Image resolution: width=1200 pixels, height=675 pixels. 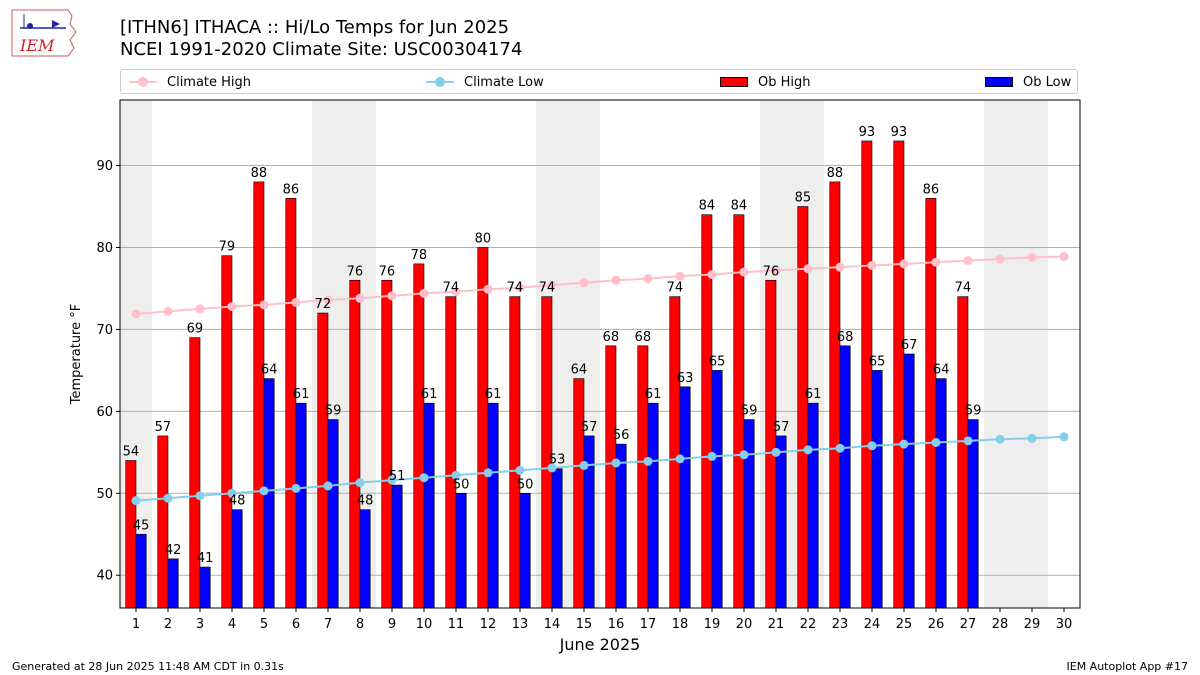 What do you see at coordinates (685, 378) in the screenshot?
I see `ob-low-label-18: 63` at bounding box center [685, 378].